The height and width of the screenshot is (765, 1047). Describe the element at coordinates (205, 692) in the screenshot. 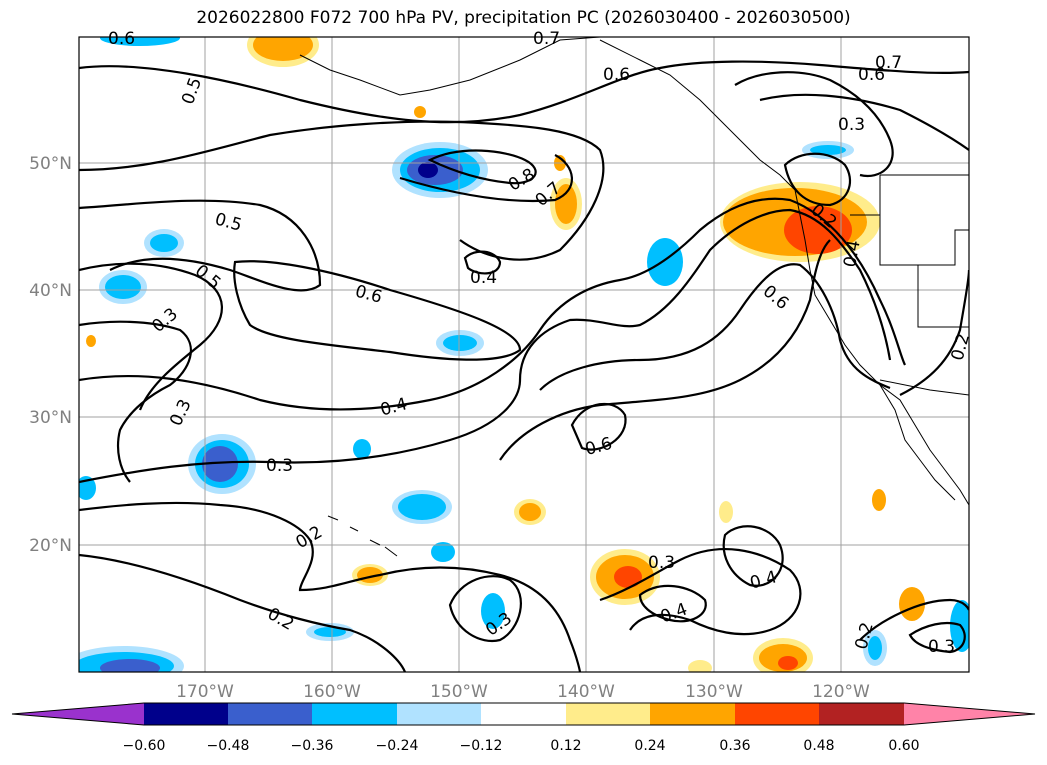

I see `lon-label-170w: 170°W` at that location.